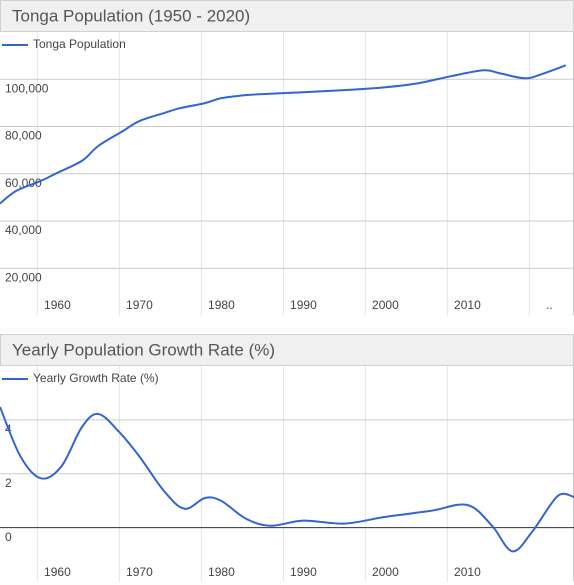 The image size is (574, 585). Describe the element at coordinates (23, 277) in the screenshot. I see `y-tick-label: 20,000` at that location.